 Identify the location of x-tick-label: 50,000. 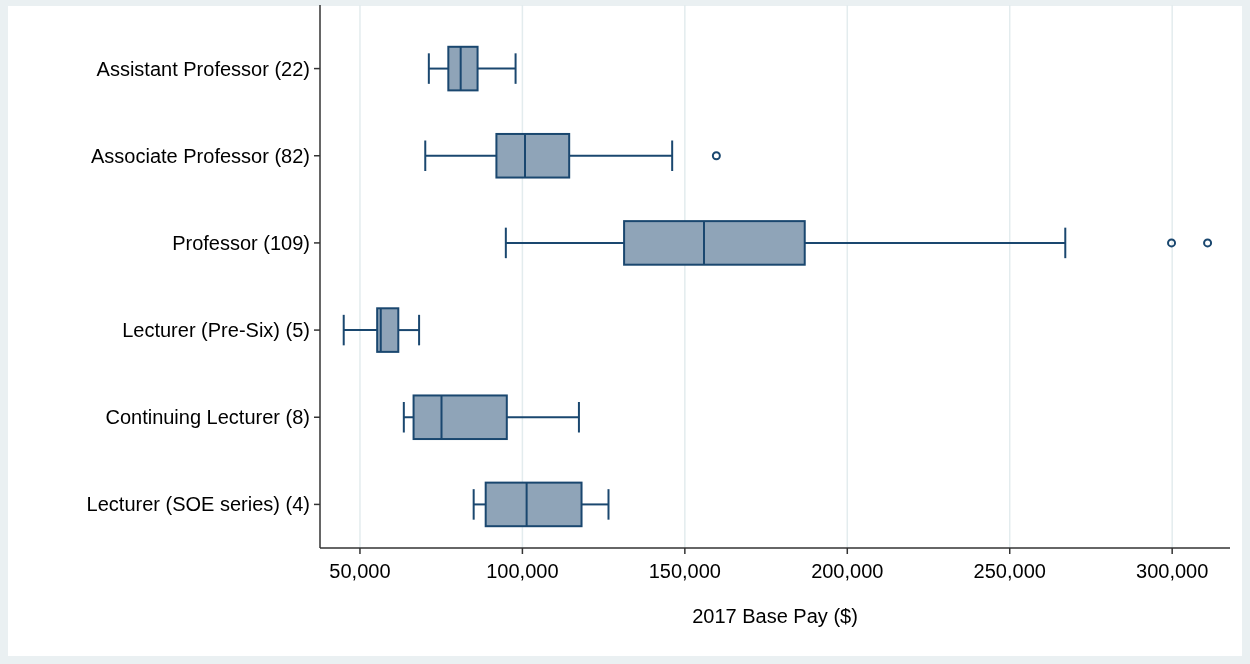
(360, 571).